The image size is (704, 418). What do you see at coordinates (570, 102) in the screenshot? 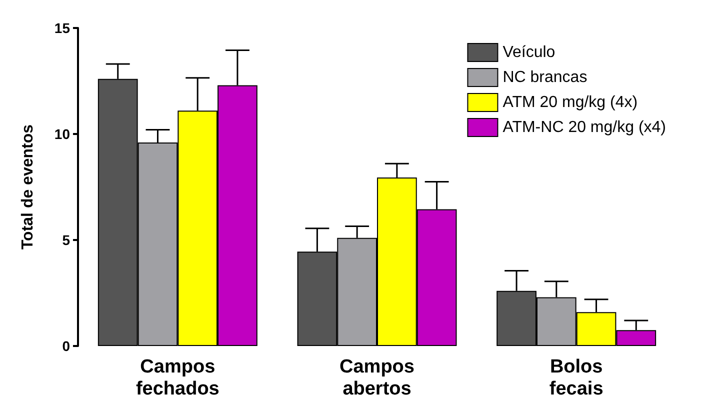
I see `legend-label: ATM 20 mg/kg (4x)` at bounding box center [570, 102].